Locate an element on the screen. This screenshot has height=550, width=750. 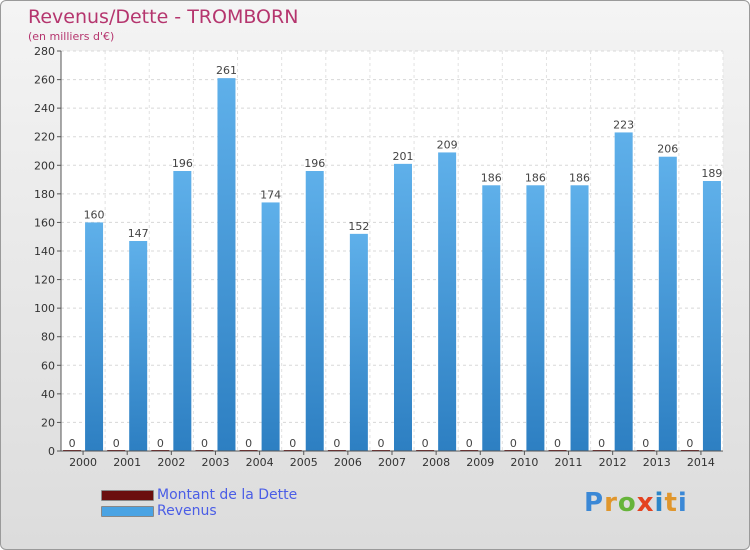
x-tick-label: 2011 is located at coordinates (569, 462).